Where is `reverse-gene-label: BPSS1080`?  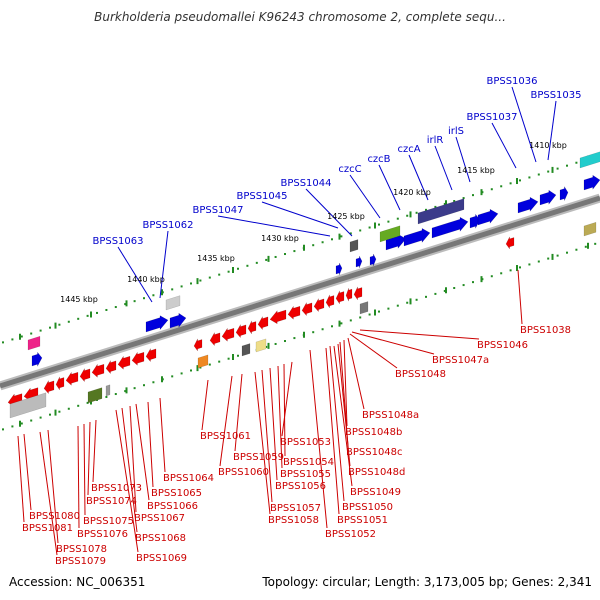 reverse-gene-label: BPSS1080 is located at coordinates (54, 516).